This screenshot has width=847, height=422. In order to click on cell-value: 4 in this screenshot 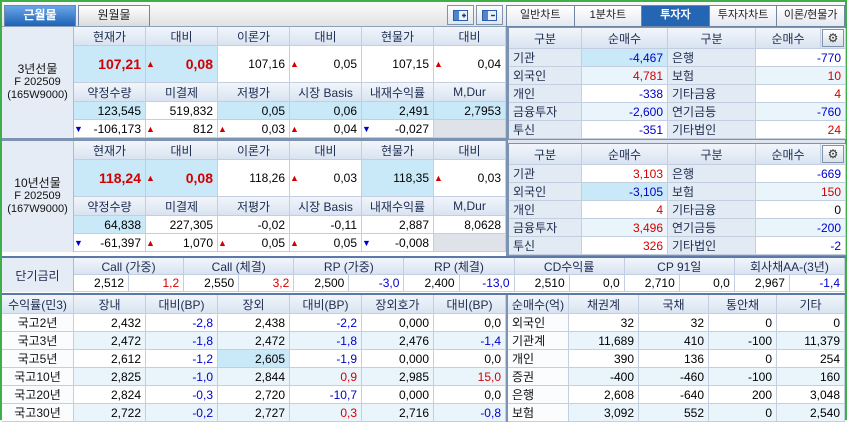, I will do `click(659, 209)`.